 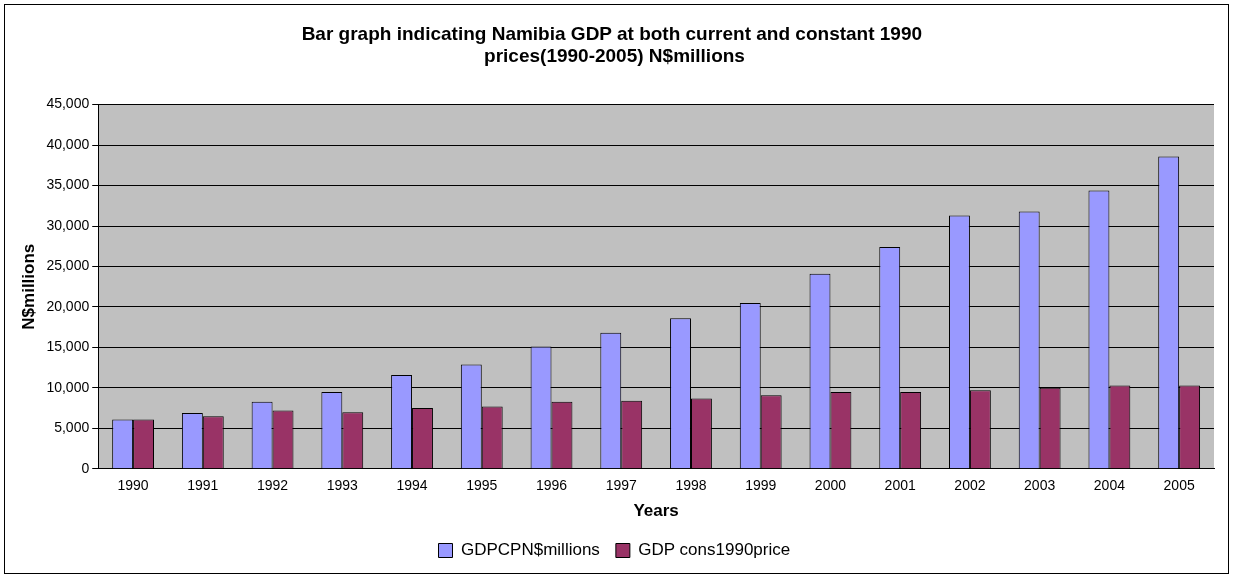 I want to click on x-axis-title: Years, so click(x=656, y=511).